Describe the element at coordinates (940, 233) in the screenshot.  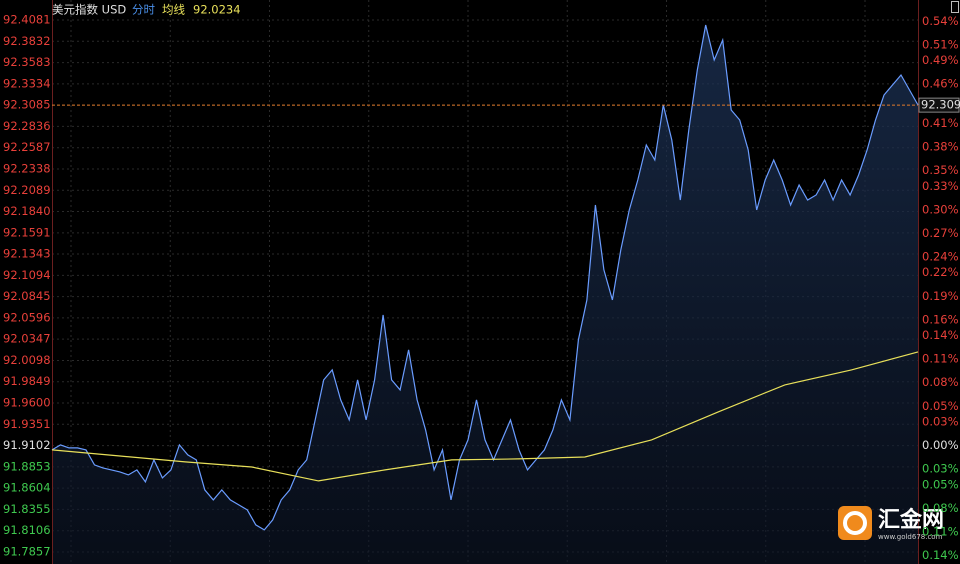
I see `y2-tick-label: 0.27%` at that location.